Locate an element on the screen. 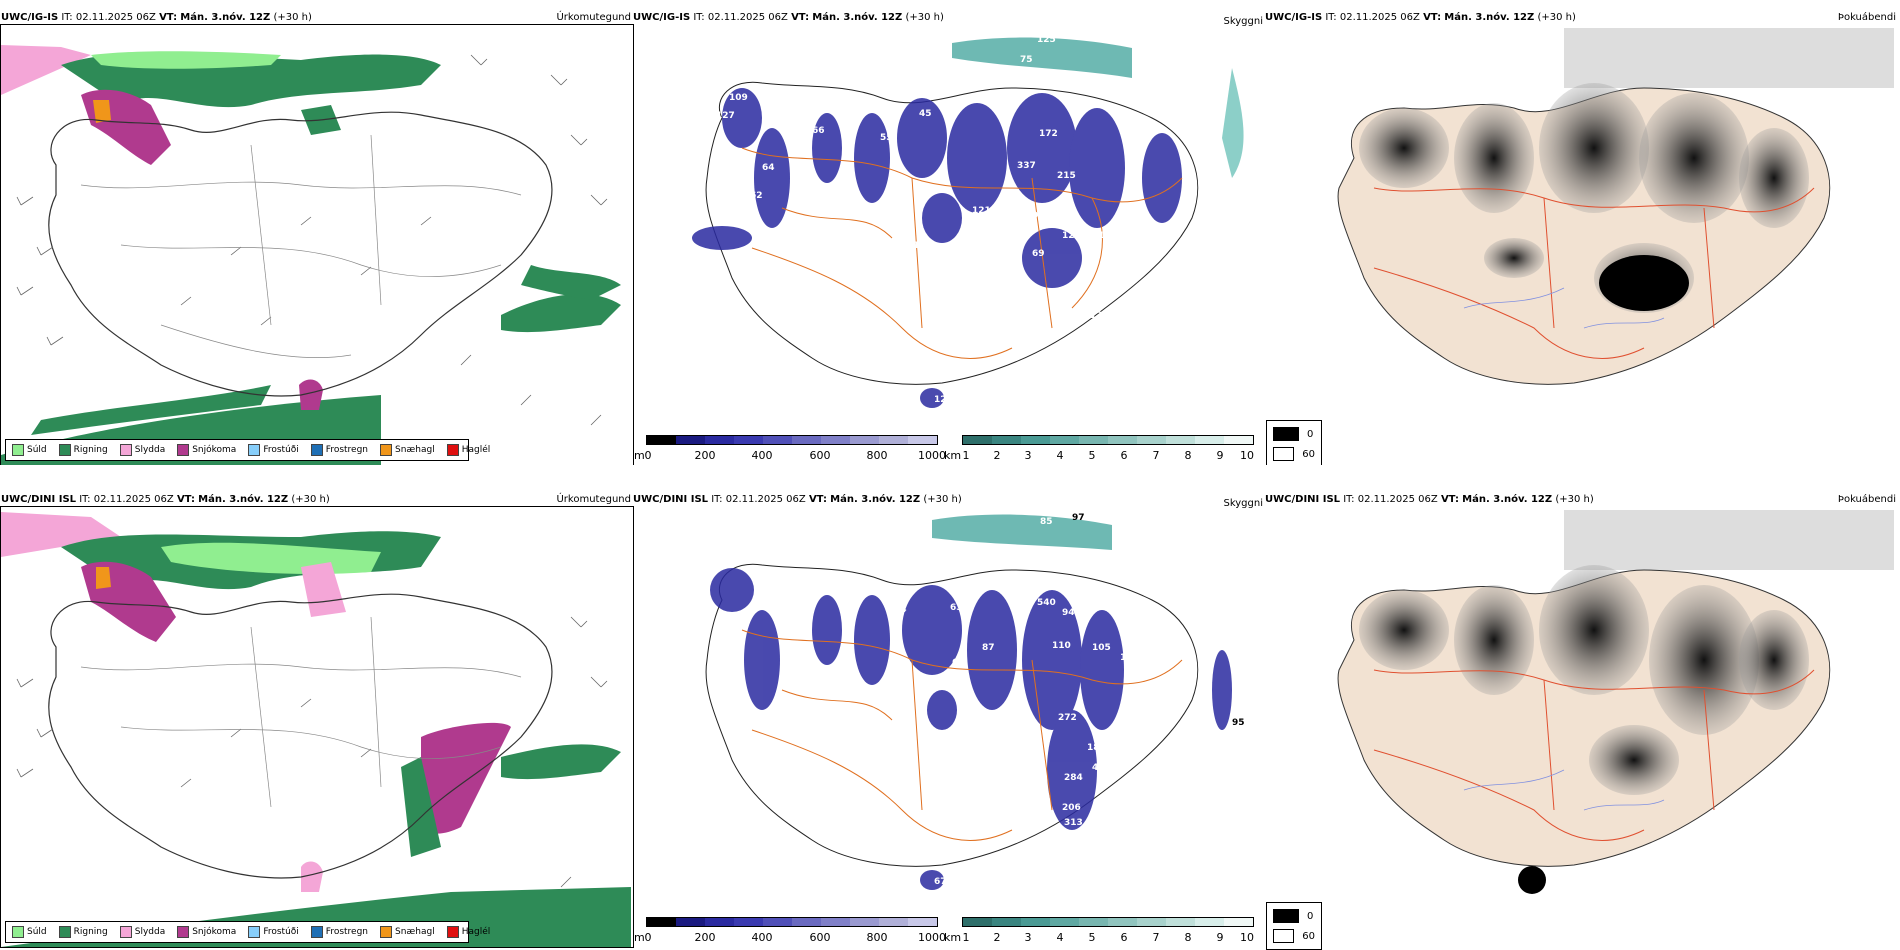 Image resolution: width=1900 pixels, height=950 pixels. legend-item-freezing-drizzle: Frostúði is located at coordinates (273, 932).